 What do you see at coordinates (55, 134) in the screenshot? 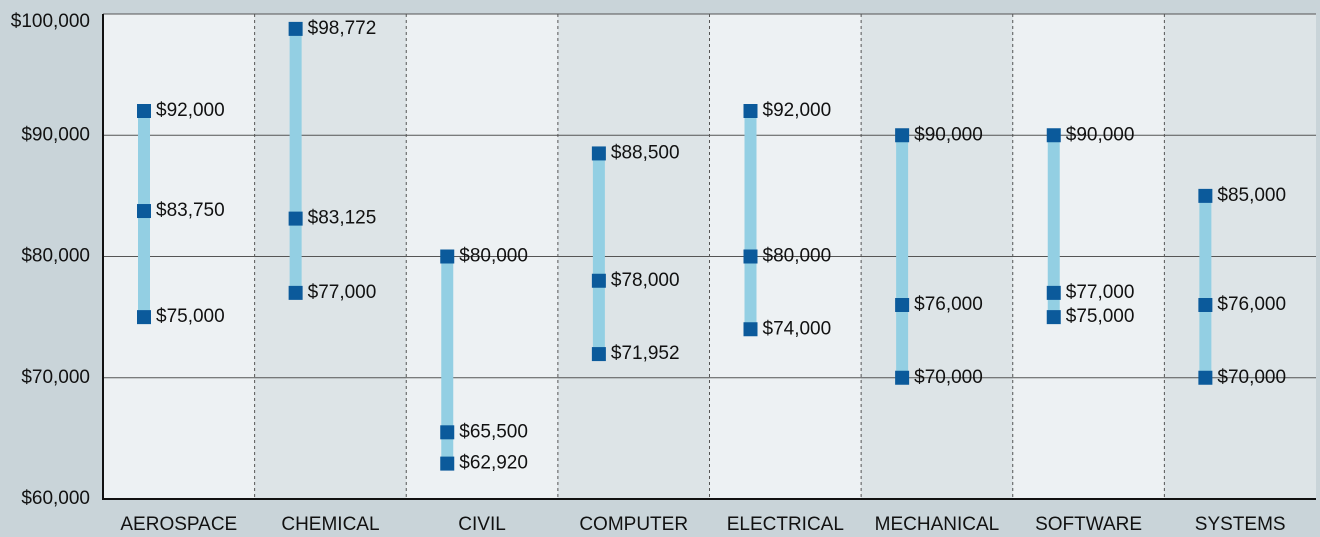
I see `y-tick-label: $90,000` at bounding box center [55, 134].